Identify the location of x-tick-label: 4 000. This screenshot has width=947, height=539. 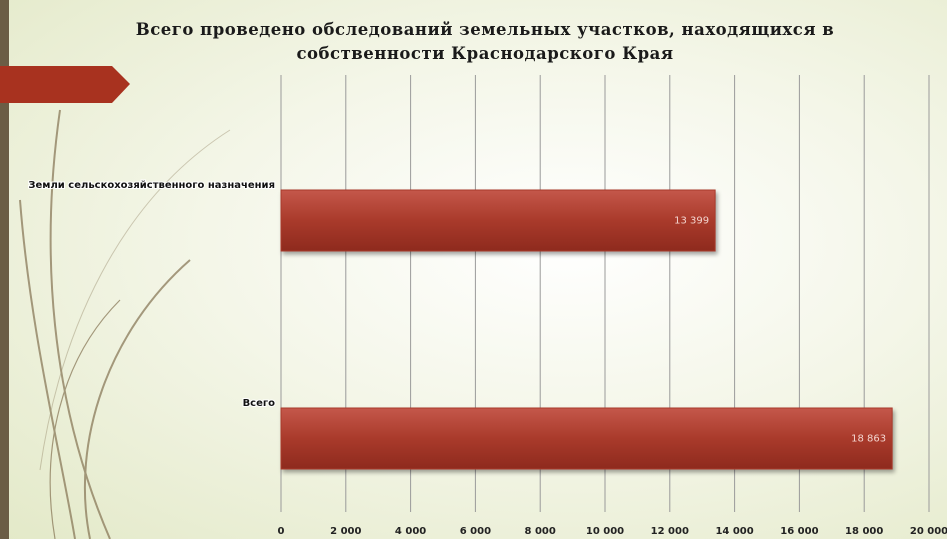
(410, 531).